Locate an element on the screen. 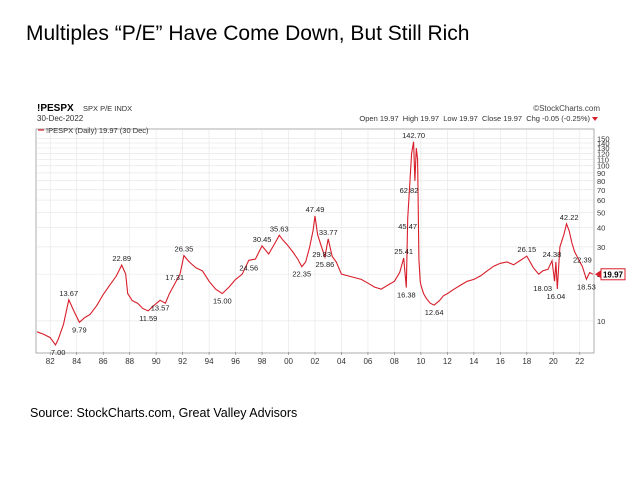  last-value-label: 19.97 is located at coordinates (613, 274).